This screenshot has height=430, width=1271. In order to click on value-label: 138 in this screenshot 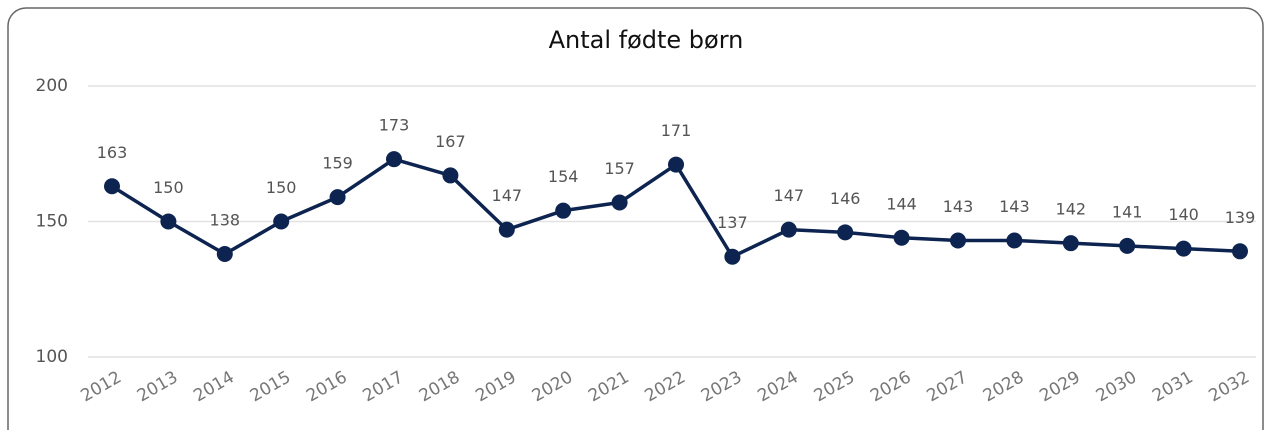, I will do `click(225, 220)`.